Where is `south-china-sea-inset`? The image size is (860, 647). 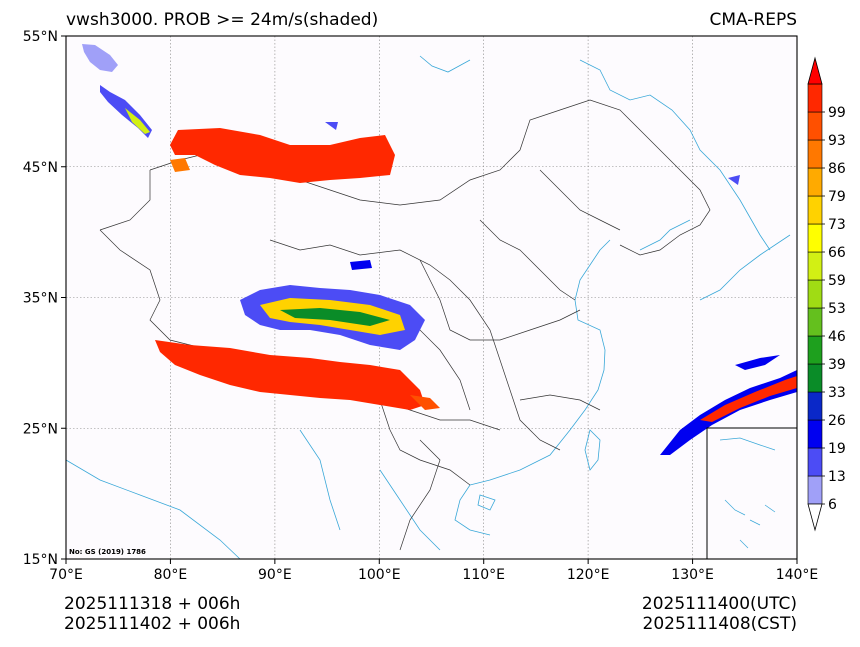 south-china-sea-inset is located at coordinates (752, 493).